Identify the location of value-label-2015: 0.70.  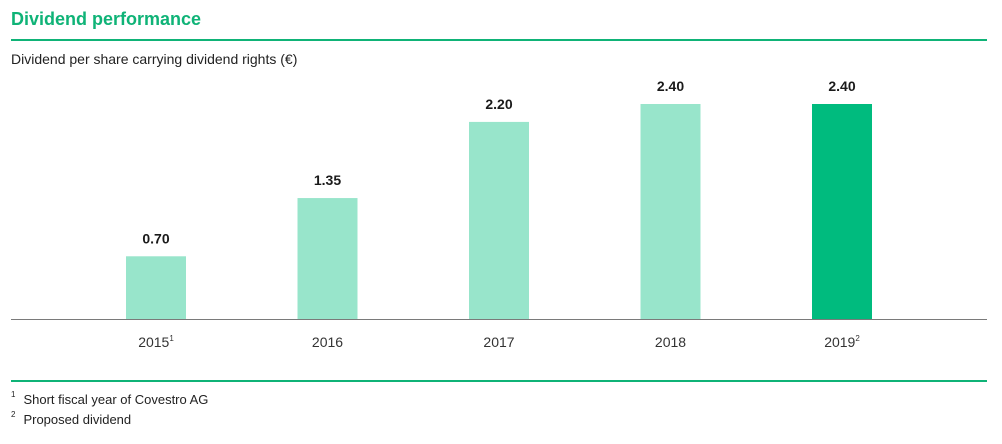
(155, 238).